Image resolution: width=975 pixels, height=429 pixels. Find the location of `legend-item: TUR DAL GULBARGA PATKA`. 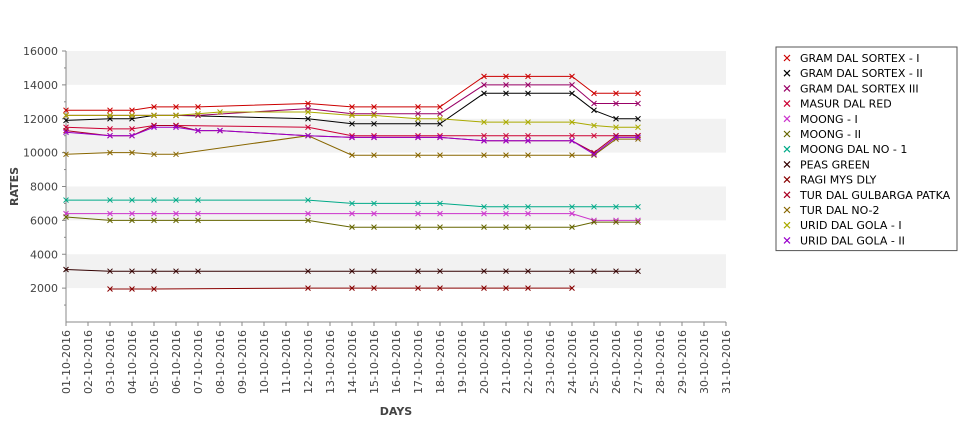

legend-item: TUR DAL GULBARGA PATKA is located at coordinates (867, 195).